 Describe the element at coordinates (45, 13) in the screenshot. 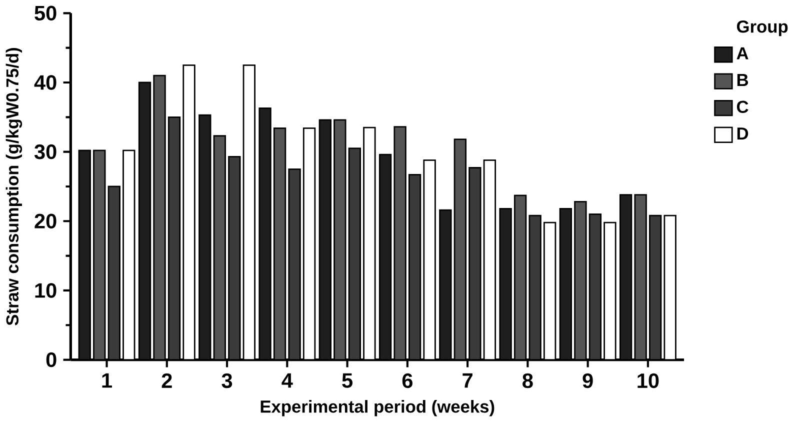

I see `y-tick-label: 50` at that location.